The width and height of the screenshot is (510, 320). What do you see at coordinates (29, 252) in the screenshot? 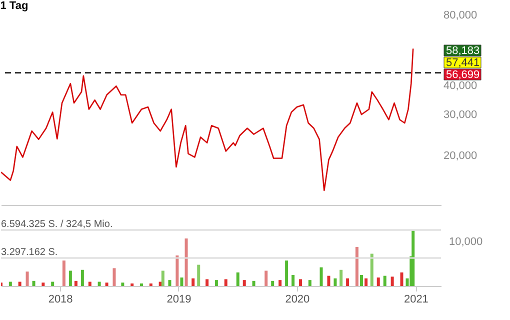
I see `ref-line-label: 3.297.162 S.` at bounding box center [29, 252].